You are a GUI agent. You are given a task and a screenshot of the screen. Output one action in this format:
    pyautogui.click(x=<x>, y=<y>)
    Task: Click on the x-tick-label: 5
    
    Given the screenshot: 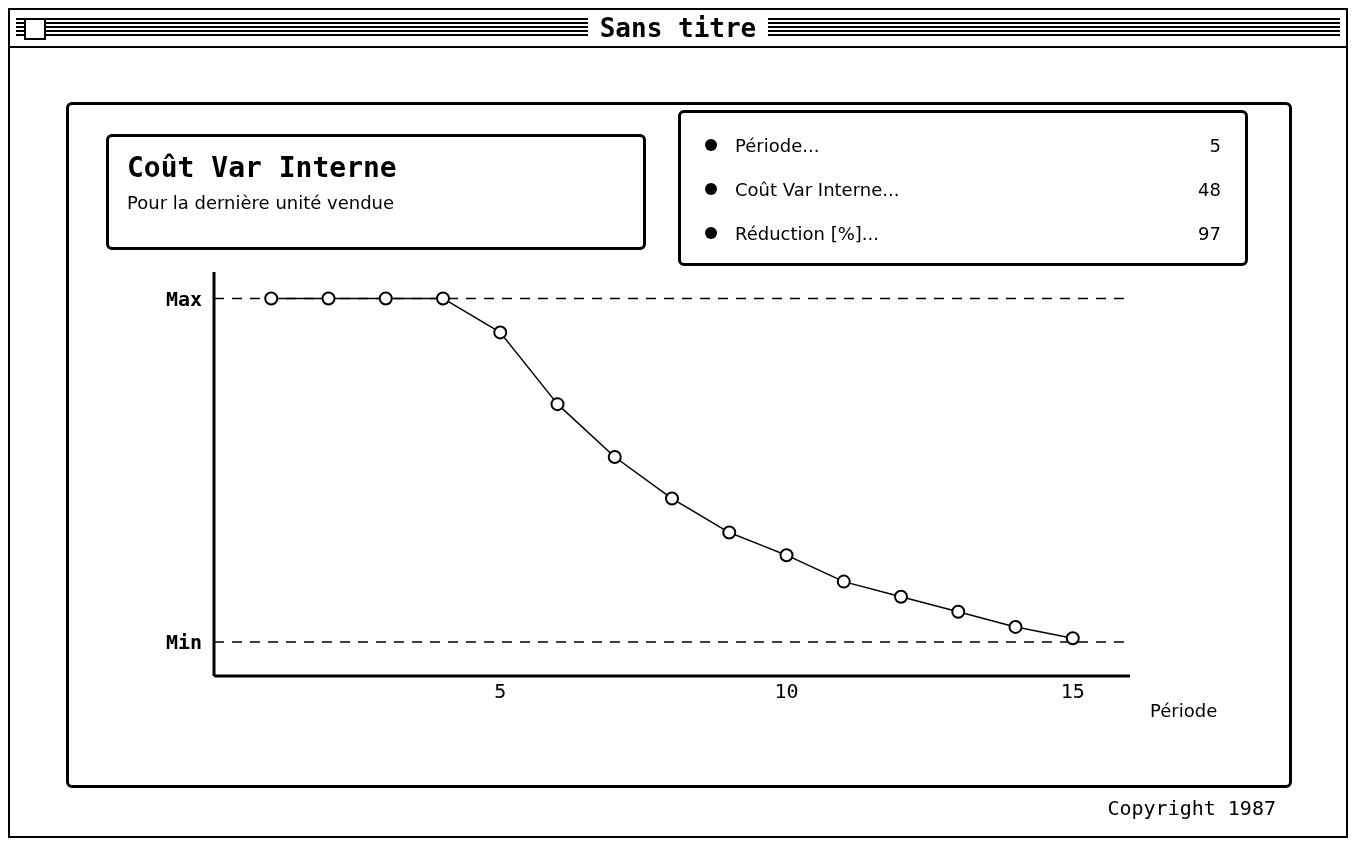 What is the action you would take?
    pyautogui.click(x=500, y=691)
    